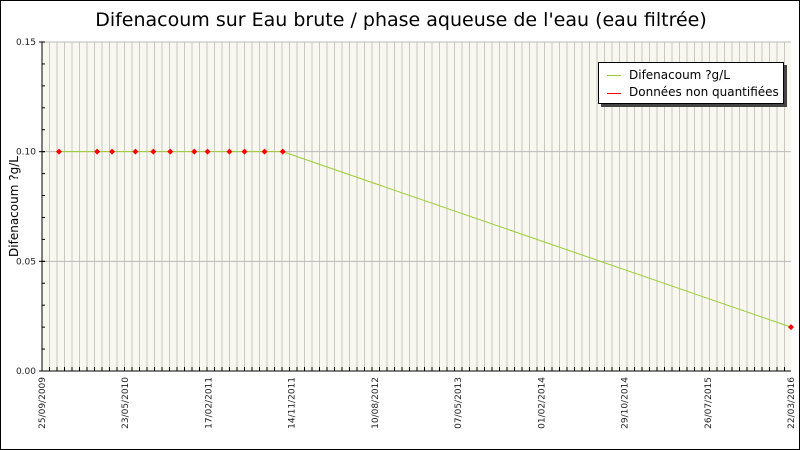  What do you see at coordinates (704, 92) in the screenshot?
I see `legend-entry-non-quantified: Données non quantifiées` at bounding box center [704, 92].